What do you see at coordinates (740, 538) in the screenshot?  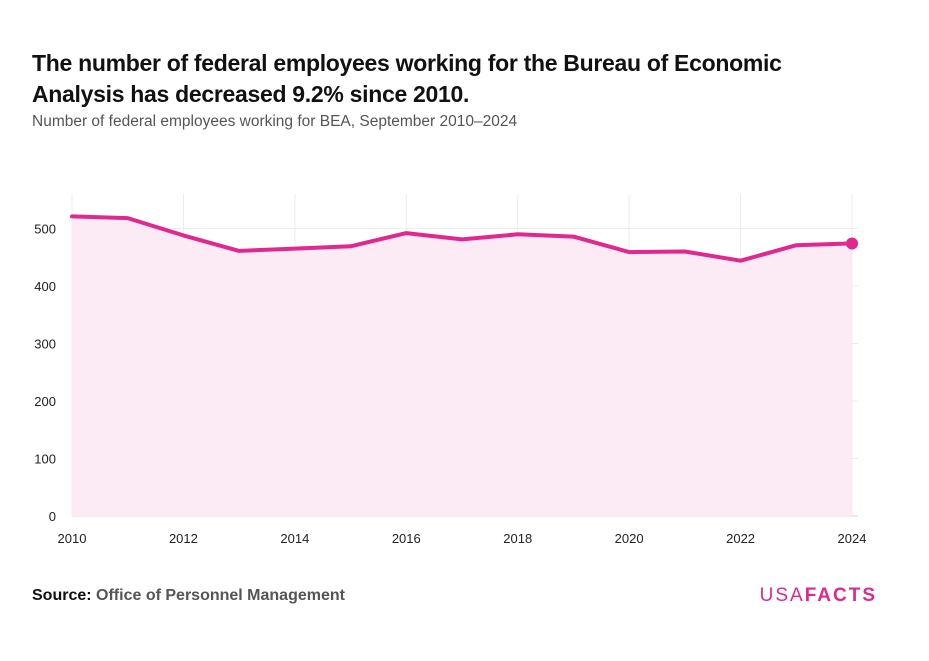 I see `x-tick-label: 2022` at bounding box center [740, 538].